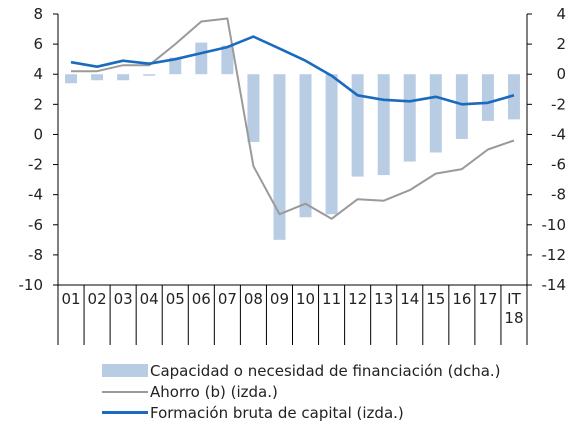 This screenshot has height=423, width=587. Describe the element at coordinates (461, 299) in the screenshot. I see `x-tick-label: 16` at that location.